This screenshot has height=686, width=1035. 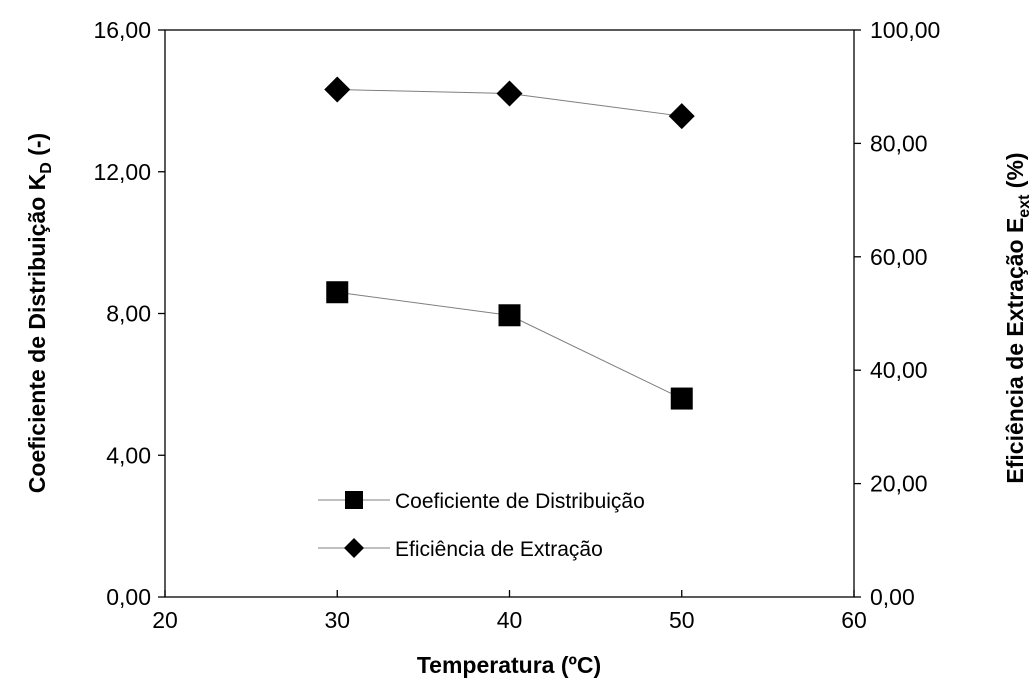 I want to click on right-y-tick-label: 20,00, so click(x=899, y=484).